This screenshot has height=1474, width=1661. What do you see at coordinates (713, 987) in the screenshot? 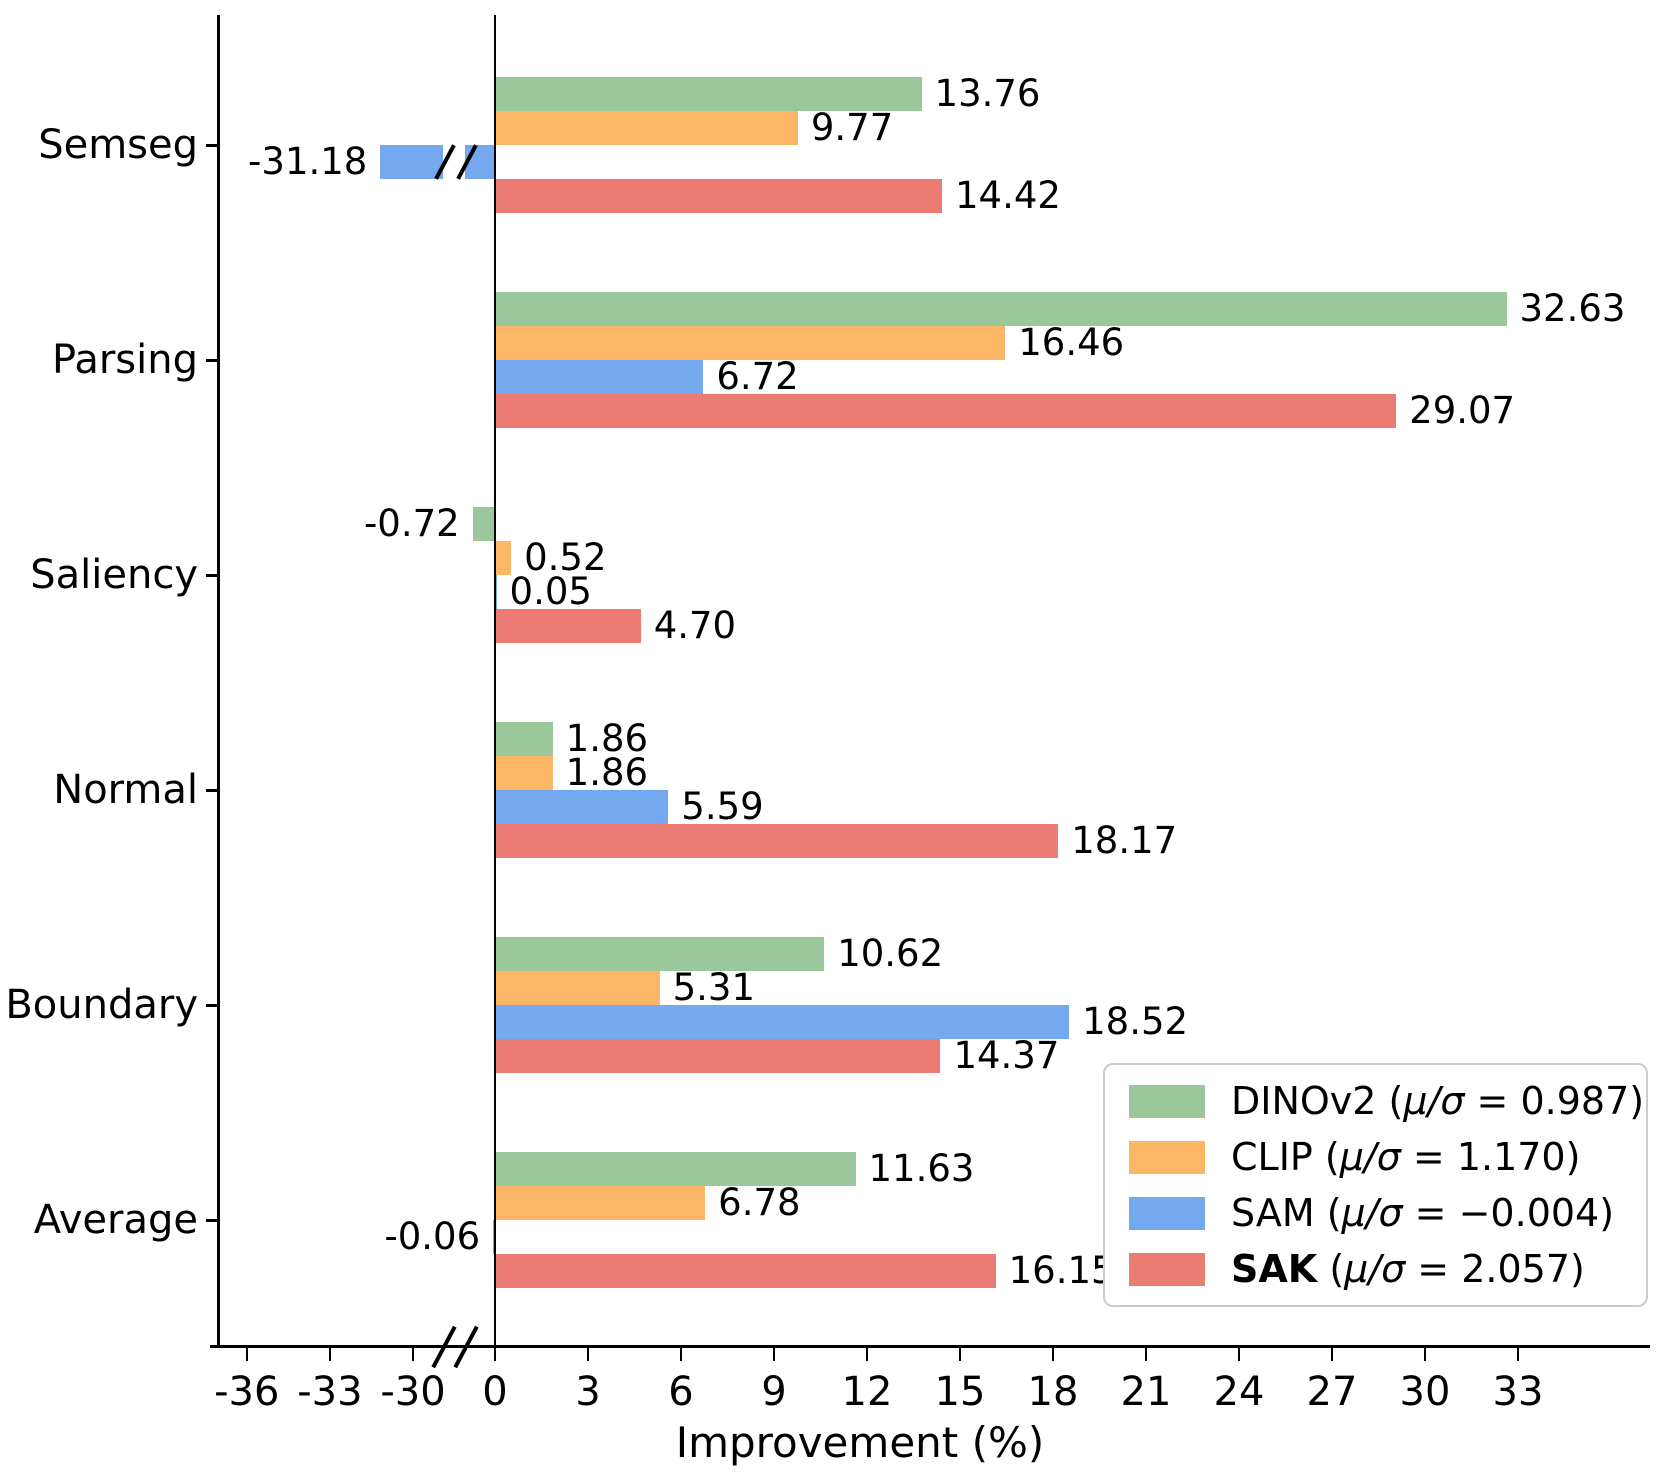
I see `bar-value-label: 5.31` at bounding box center [713, 987].